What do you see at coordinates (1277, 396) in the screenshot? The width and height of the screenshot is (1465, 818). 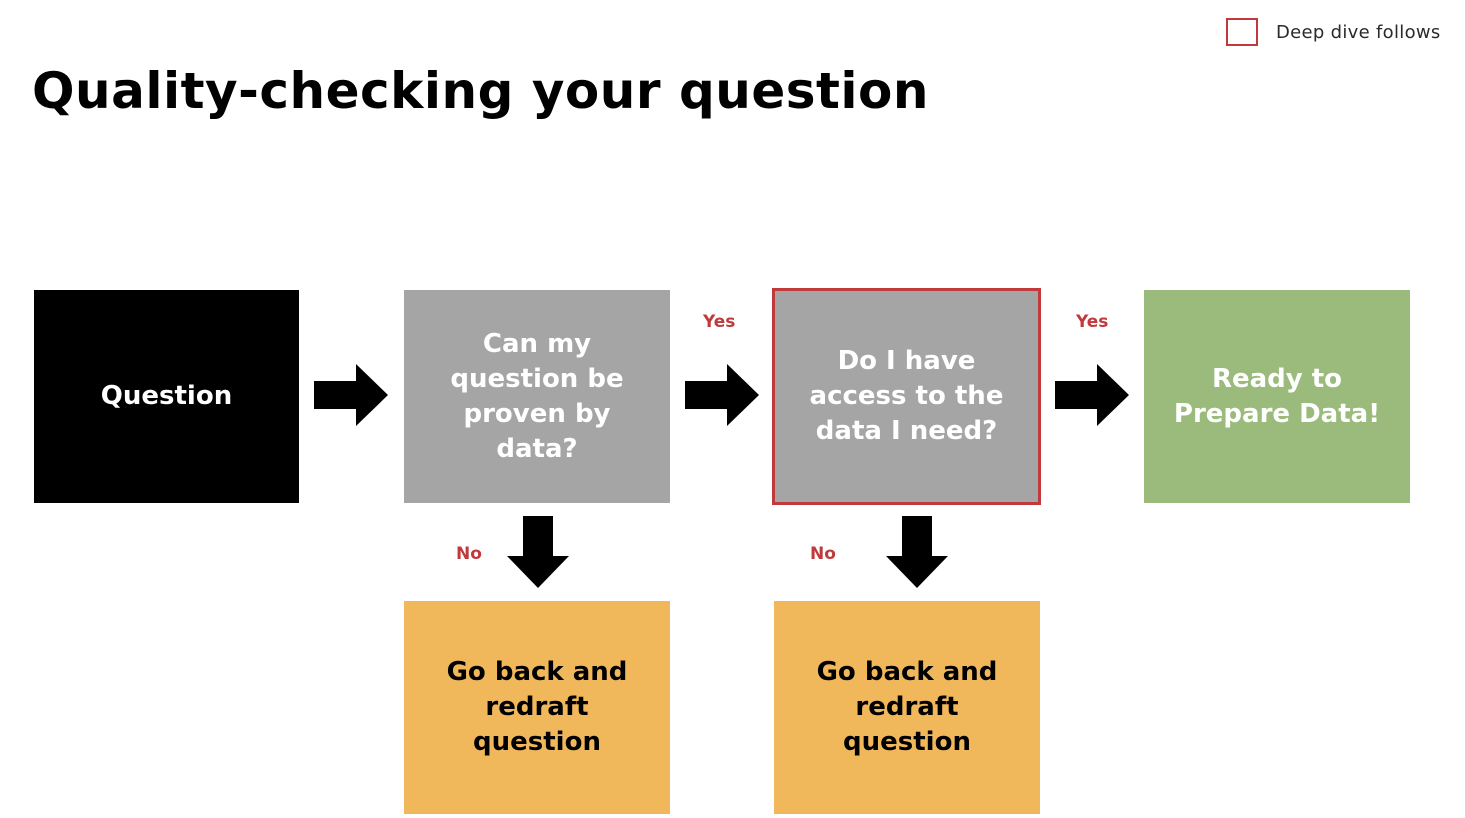 I see `node-ready-to-prepare: Ready to Prepare Data!` at bounding box center [1277, 396].